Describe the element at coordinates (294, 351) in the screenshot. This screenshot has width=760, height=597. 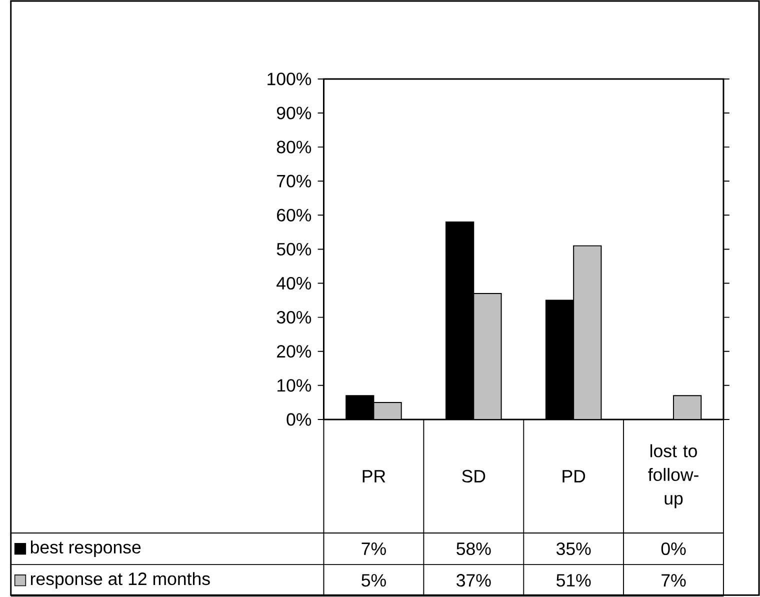
I see `y-tick-label: 20%` at that location.